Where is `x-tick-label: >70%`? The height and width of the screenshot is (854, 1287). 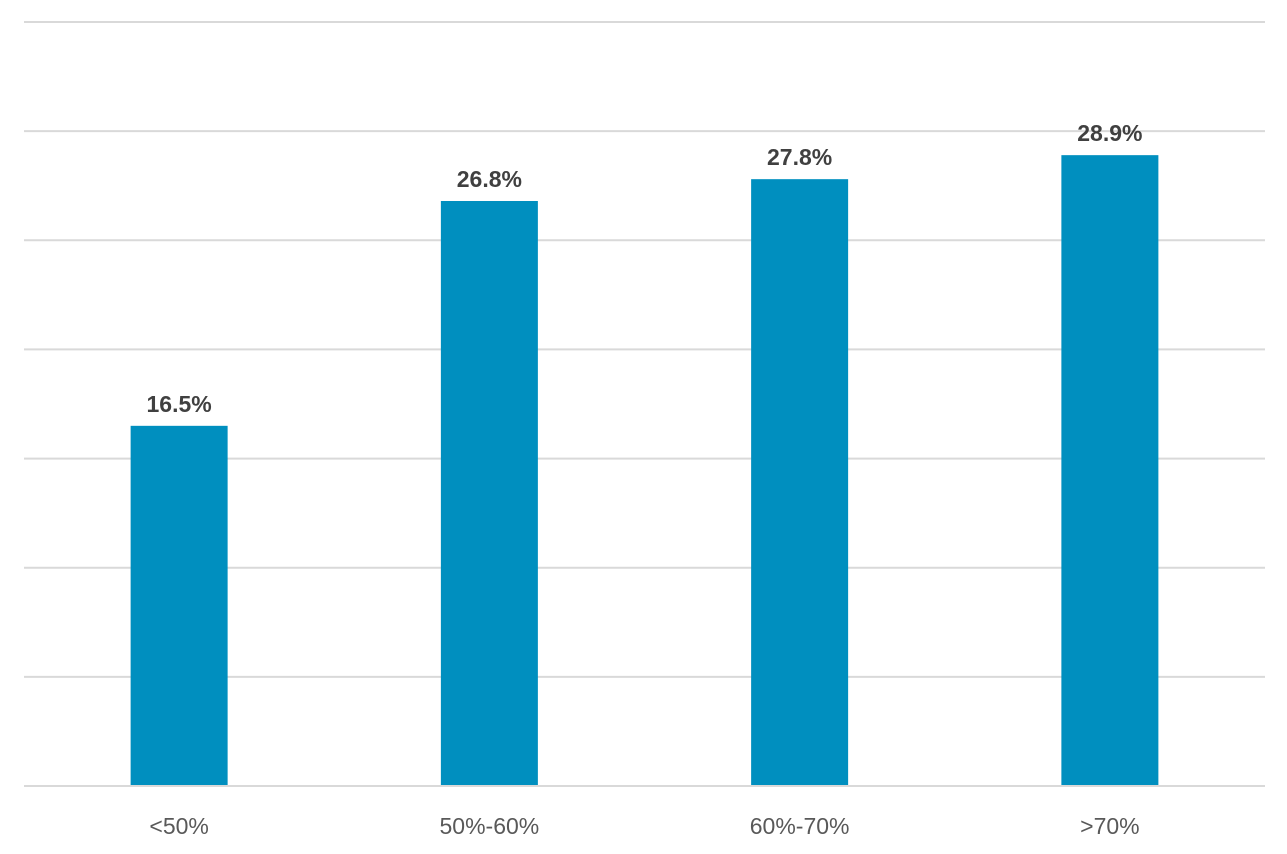 x-tick-label: >70% is located at coordinates (1109, 826).